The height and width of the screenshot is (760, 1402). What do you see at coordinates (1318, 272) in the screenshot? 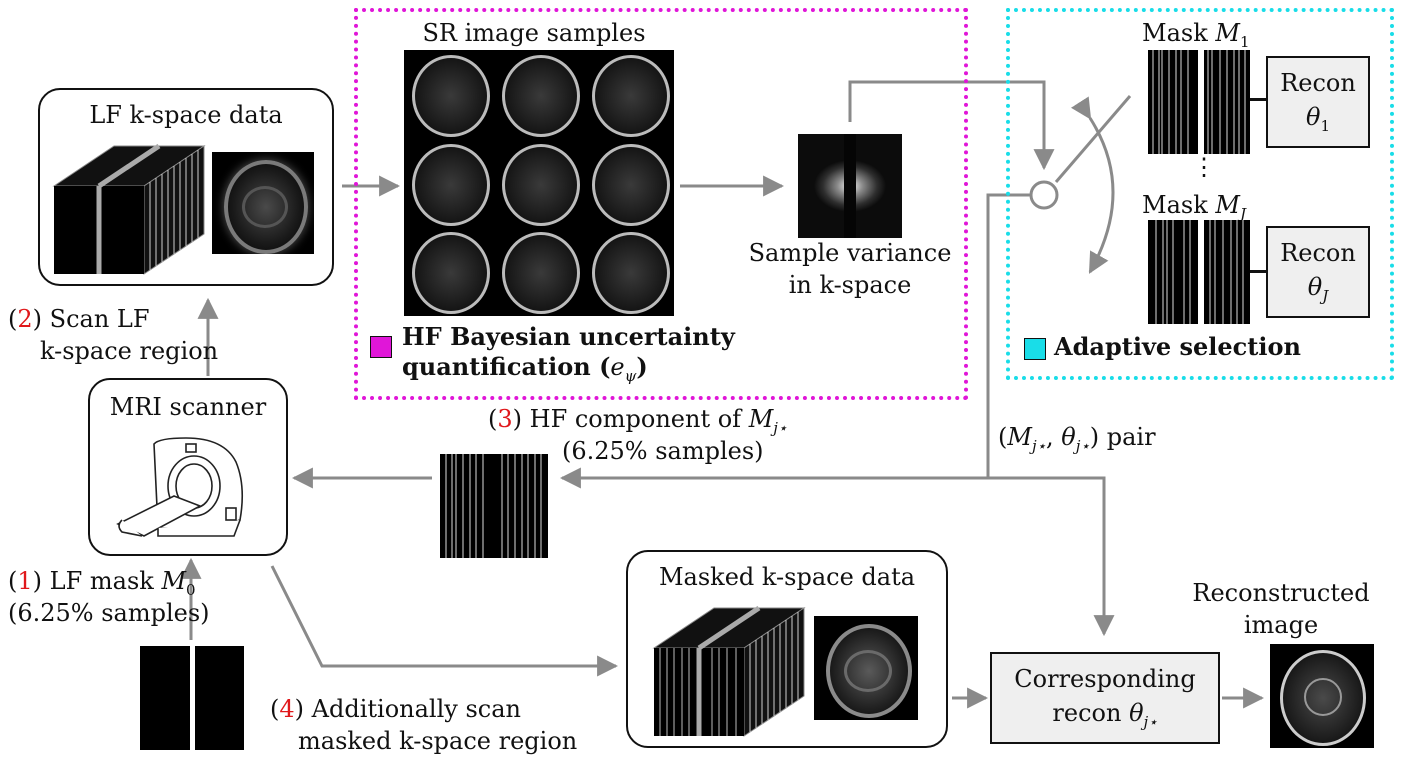
I see `recon-theta-j-box: Recon θJ` at bounding box center [1318, 272].